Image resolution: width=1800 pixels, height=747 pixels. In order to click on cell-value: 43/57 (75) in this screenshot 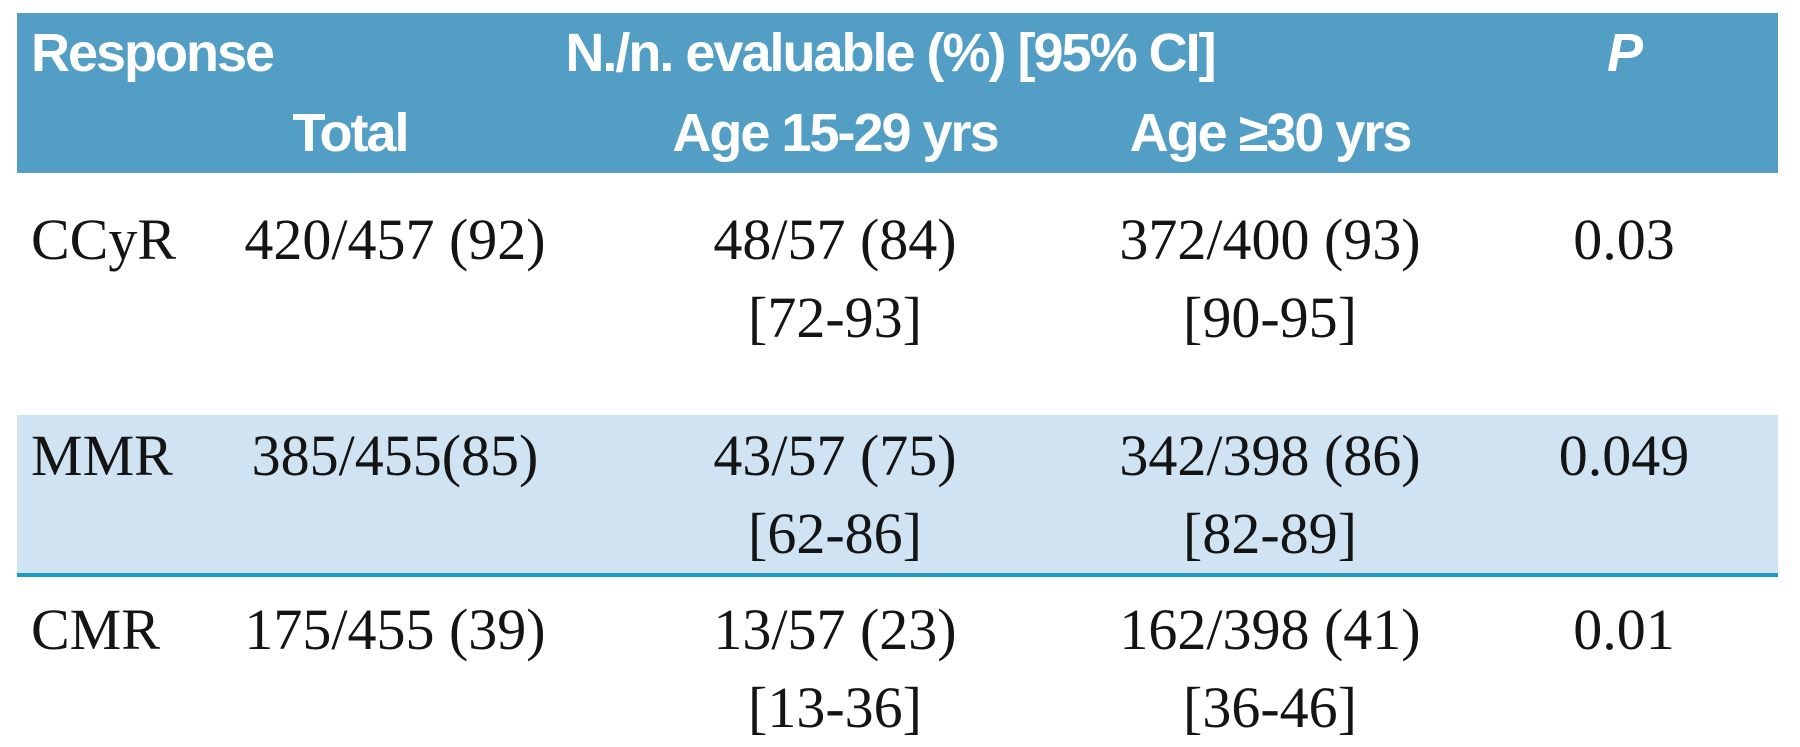, I will do `click(835, 455)`.